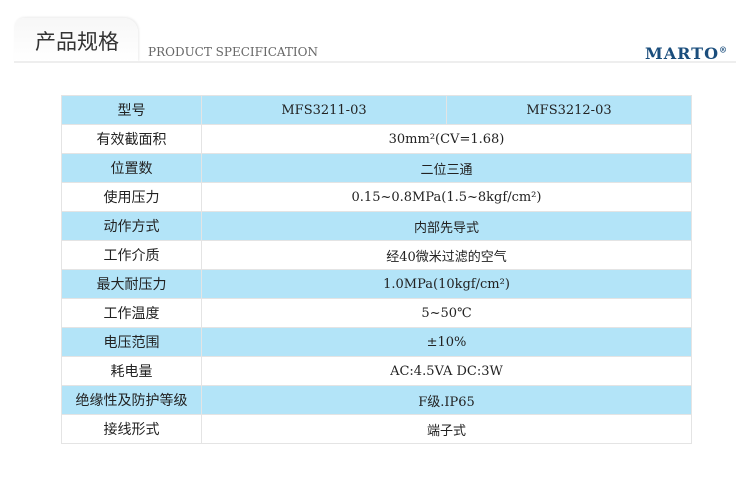 This screenshot has height=502, width=750. I want to click on table-row: 动作方式 内部先导式, so click(376, 226).